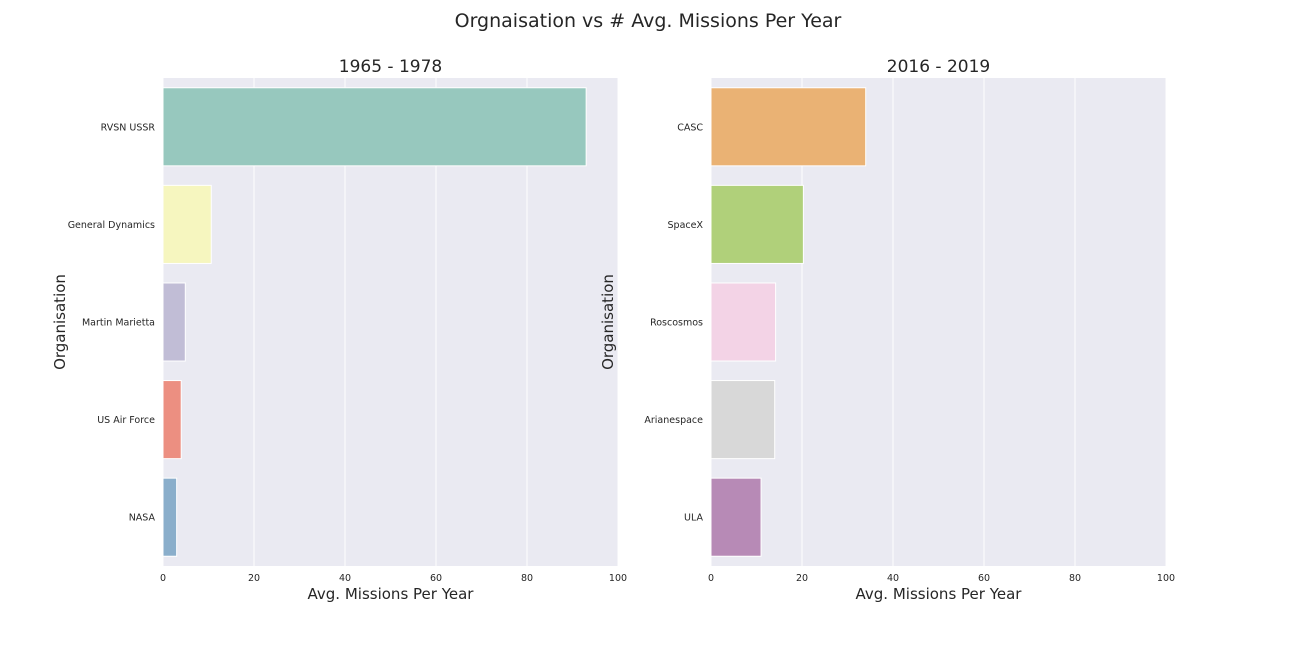  Describe the element at coordinates (788, 127) in the screenshot. I see `right-bar-casc` at that location.